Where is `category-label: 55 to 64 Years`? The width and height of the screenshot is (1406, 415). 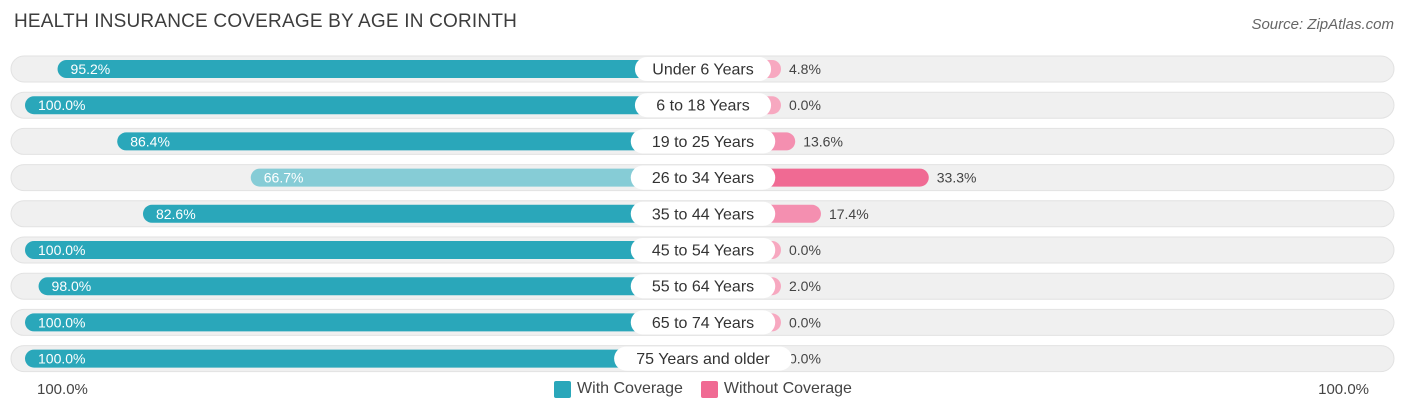
category-label: 55 to 64 Years is located at coordinates (703, 287).